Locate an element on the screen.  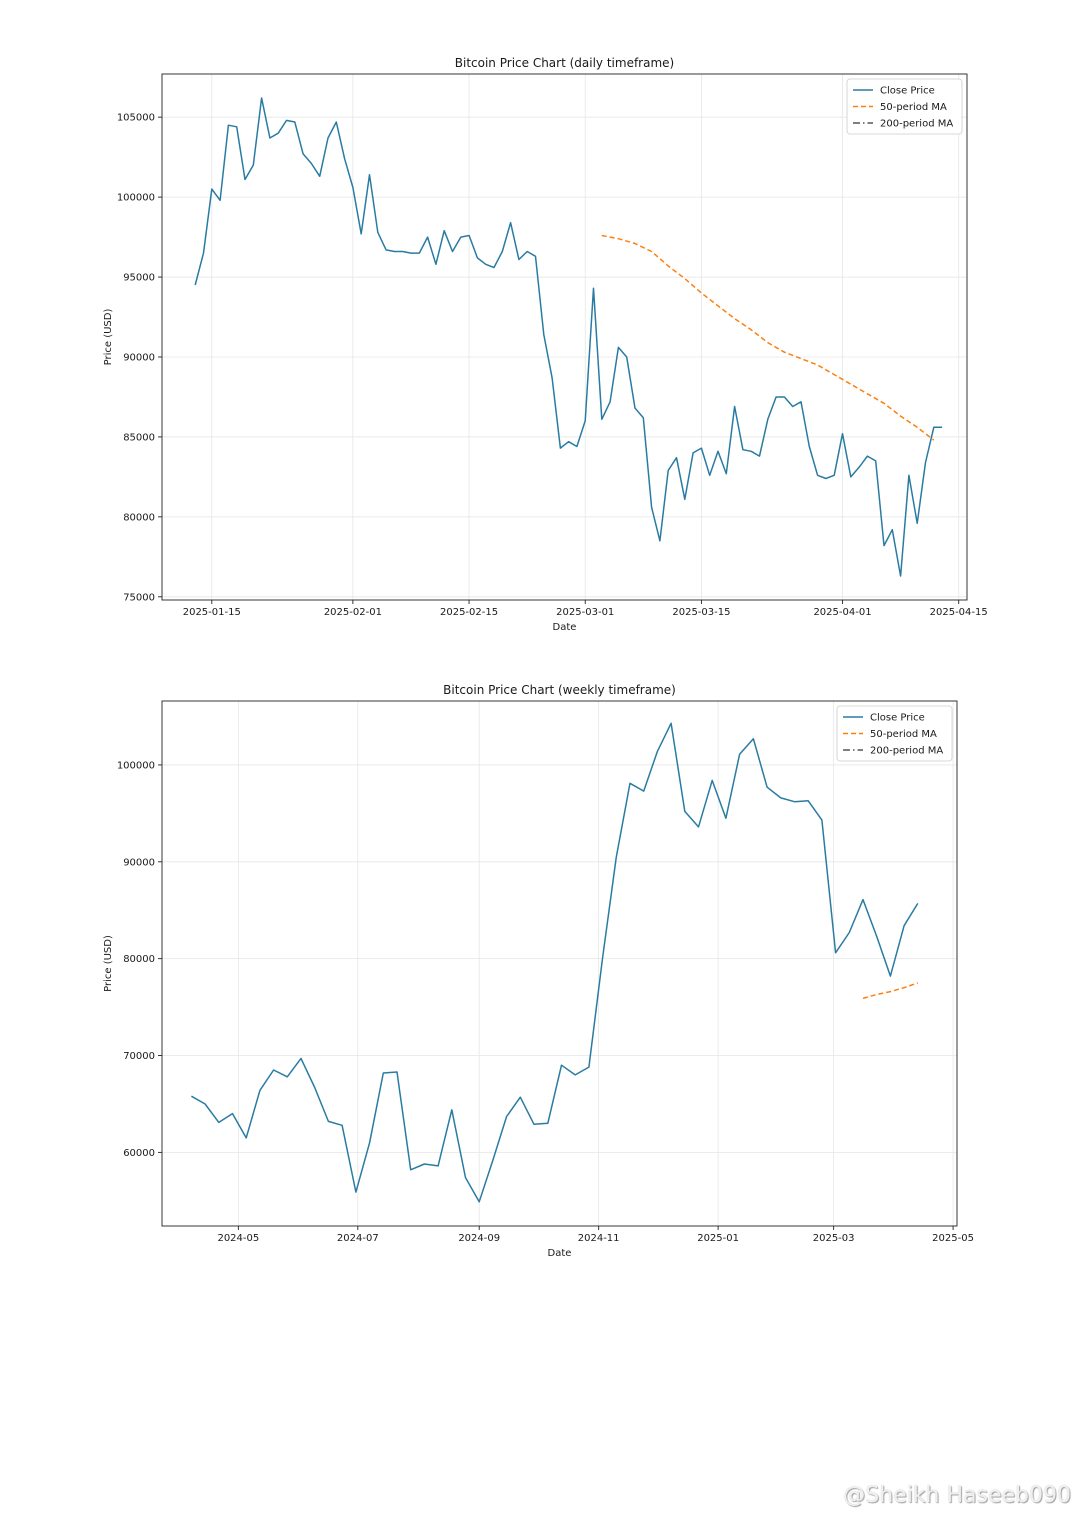
x-tick-label: 2024-05 is located at coordinates (238, 1238).